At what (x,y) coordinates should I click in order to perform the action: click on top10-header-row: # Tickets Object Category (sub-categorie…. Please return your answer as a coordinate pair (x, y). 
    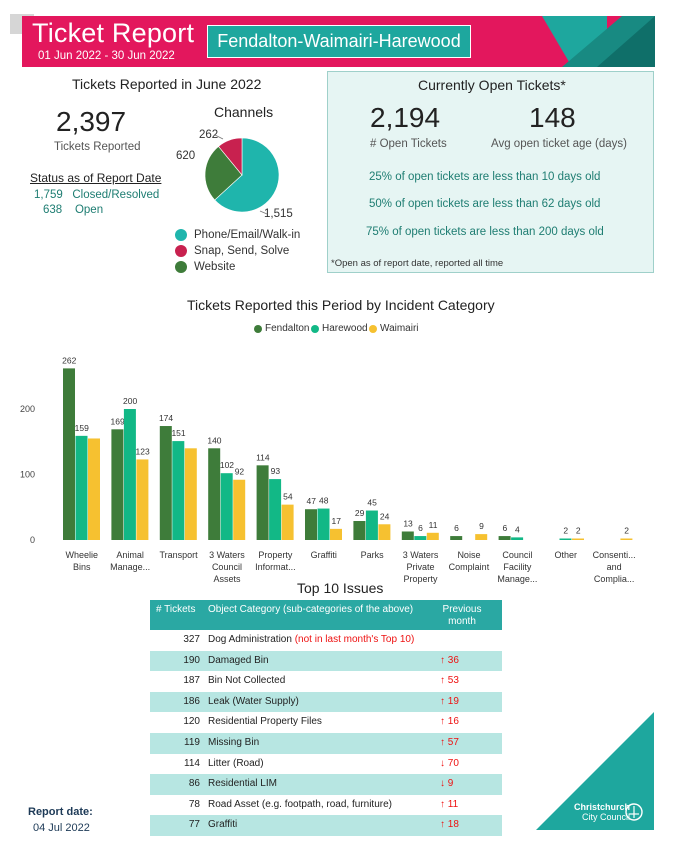
    Looking at the image, I should click on (326, 615).